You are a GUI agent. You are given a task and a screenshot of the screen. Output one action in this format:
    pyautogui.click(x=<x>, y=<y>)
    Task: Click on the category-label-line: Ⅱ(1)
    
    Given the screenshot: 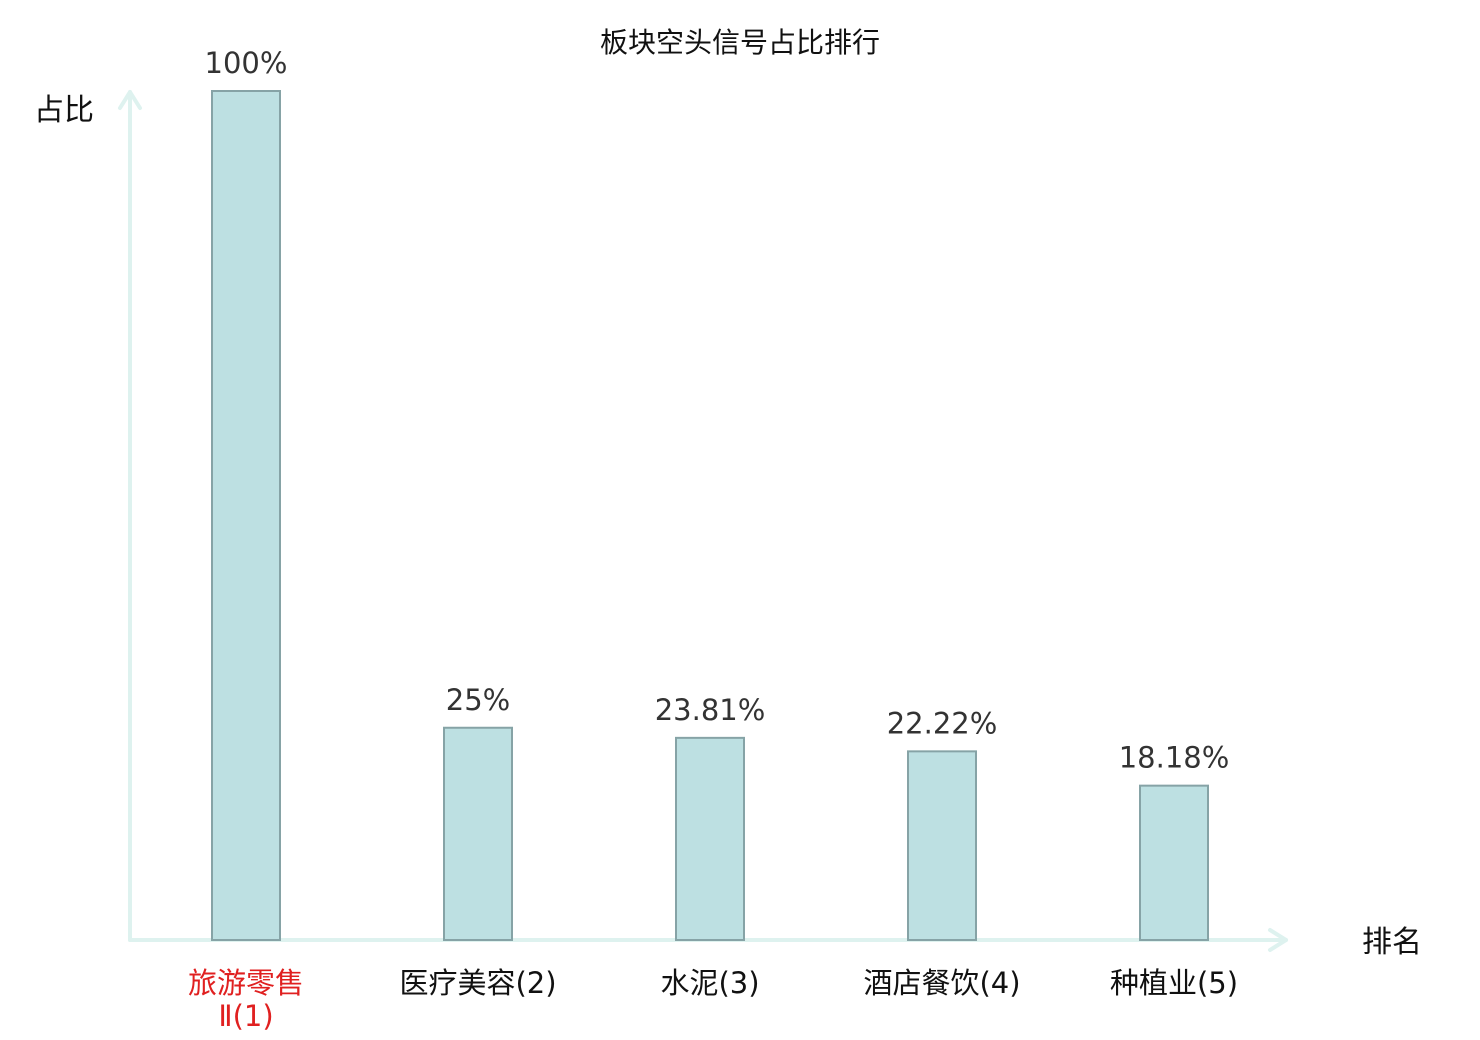 What is the action you would take?
    pyautogui.click(x=245, y=1016)
    